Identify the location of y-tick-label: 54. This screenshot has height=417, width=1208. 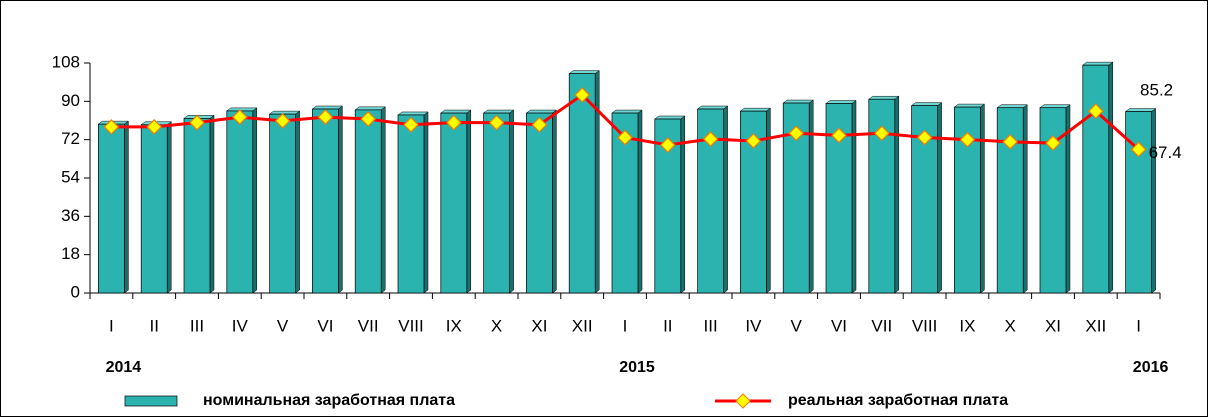
(70, 176).